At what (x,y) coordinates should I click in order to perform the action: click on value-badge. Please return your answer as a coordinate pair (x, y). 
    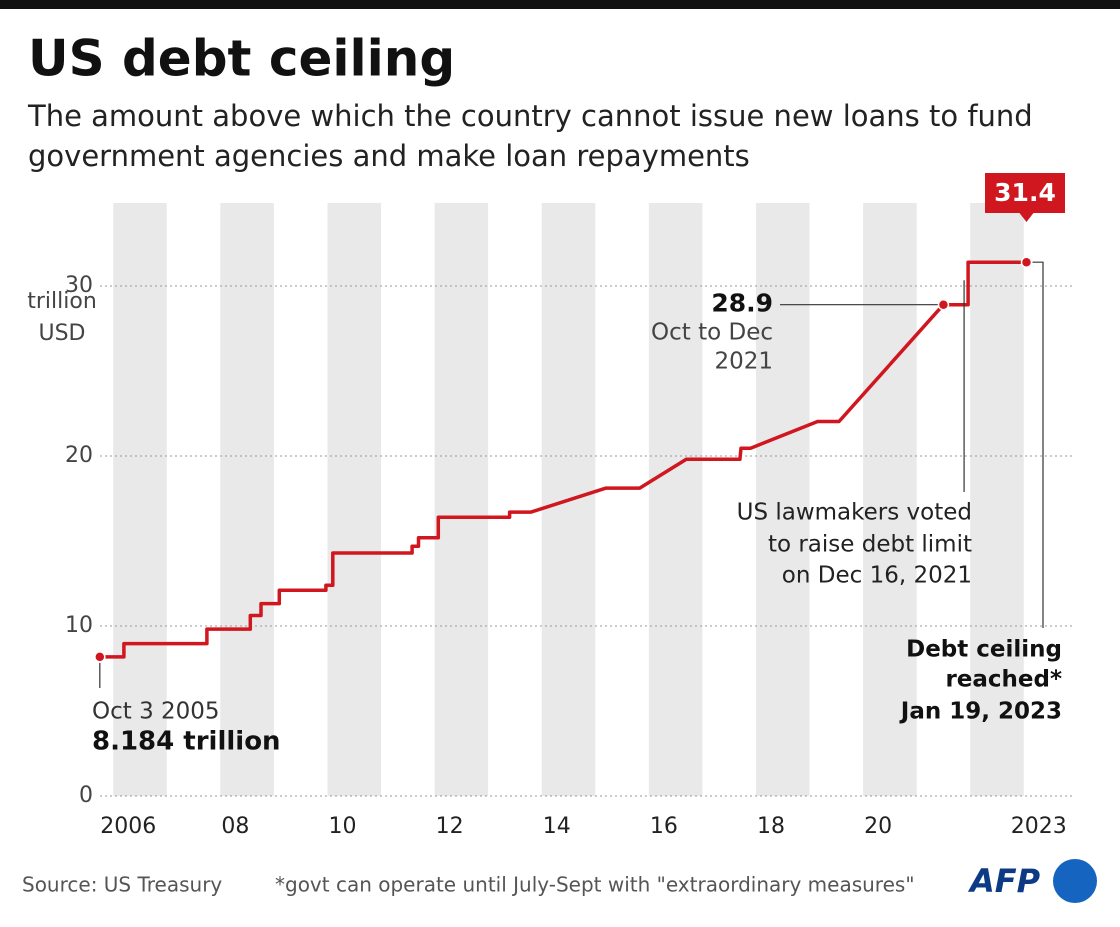
    Looking at the image, I should click on (1025, 193).